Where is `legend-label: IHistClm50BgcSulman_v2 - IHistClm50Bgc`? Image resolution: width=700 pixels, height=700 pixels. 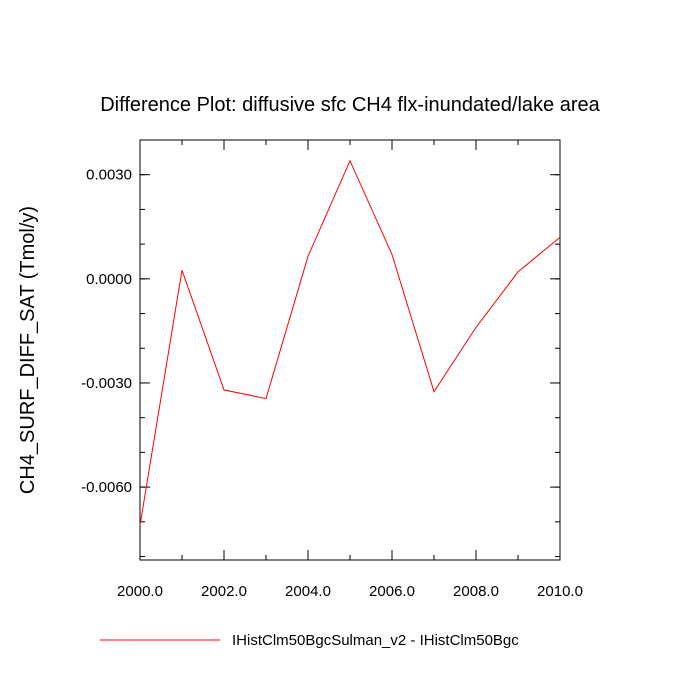 legend-label: IHistClm50BgcSulman_v2 - IHistClm50Bgc is located at coordinates (375, 640).